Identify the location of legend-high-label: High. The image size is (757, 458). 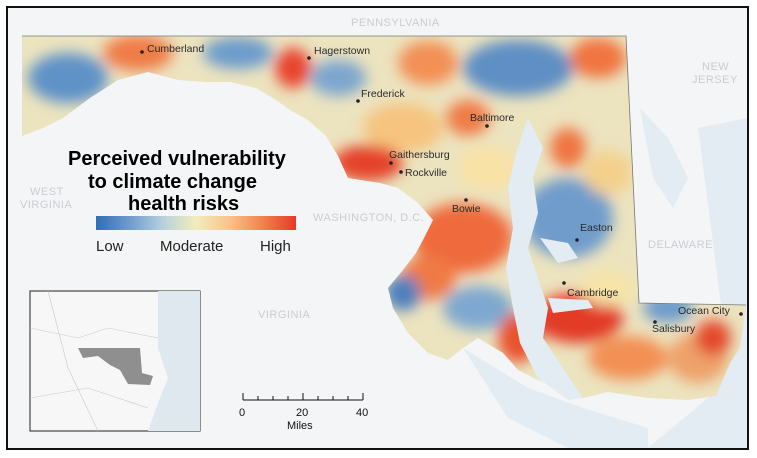
(275, 246).